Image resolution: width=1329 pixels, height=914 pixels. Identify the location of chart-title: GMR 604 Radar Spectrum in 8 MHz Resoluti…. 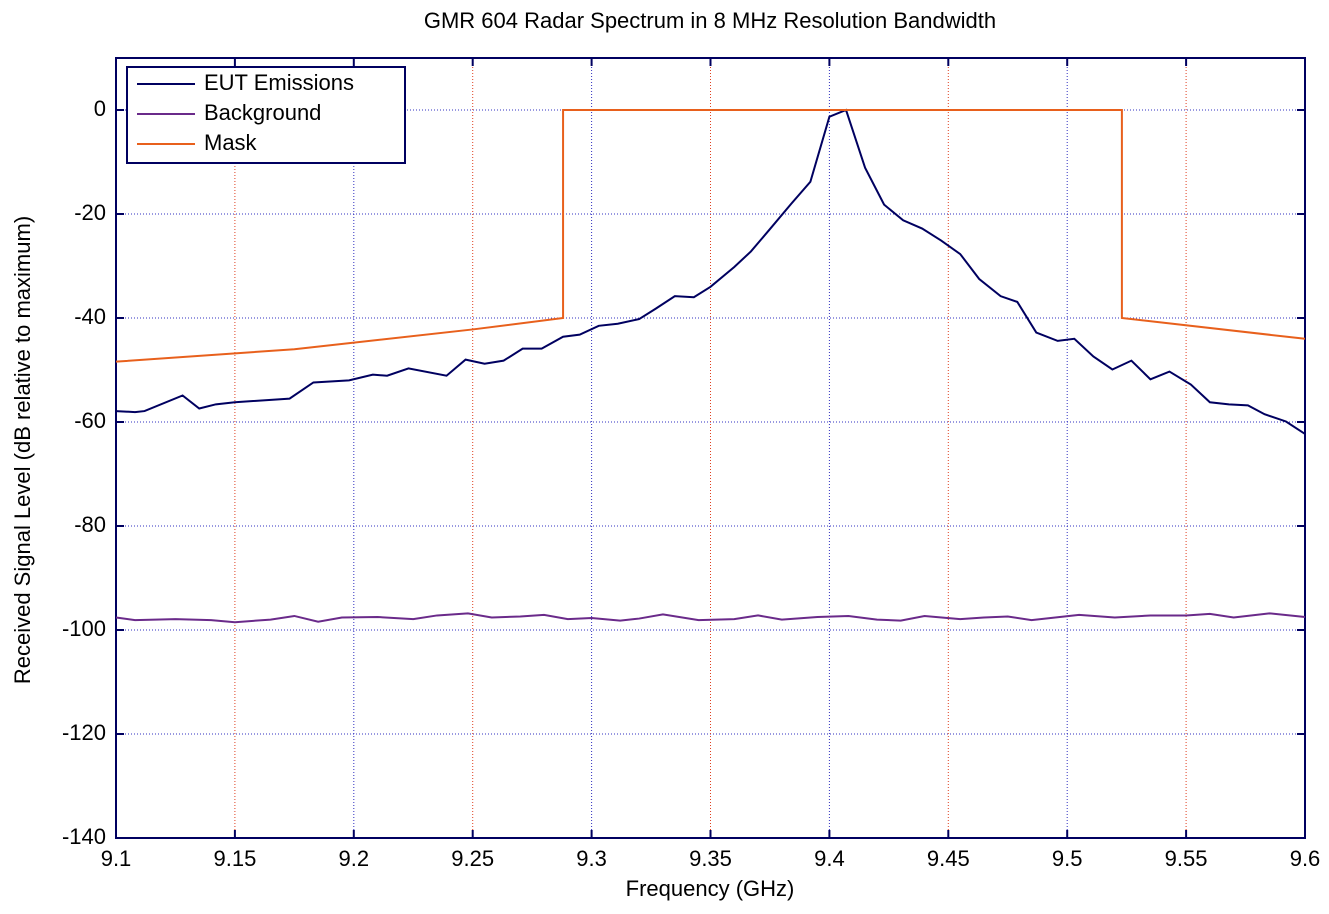
(710, 20).